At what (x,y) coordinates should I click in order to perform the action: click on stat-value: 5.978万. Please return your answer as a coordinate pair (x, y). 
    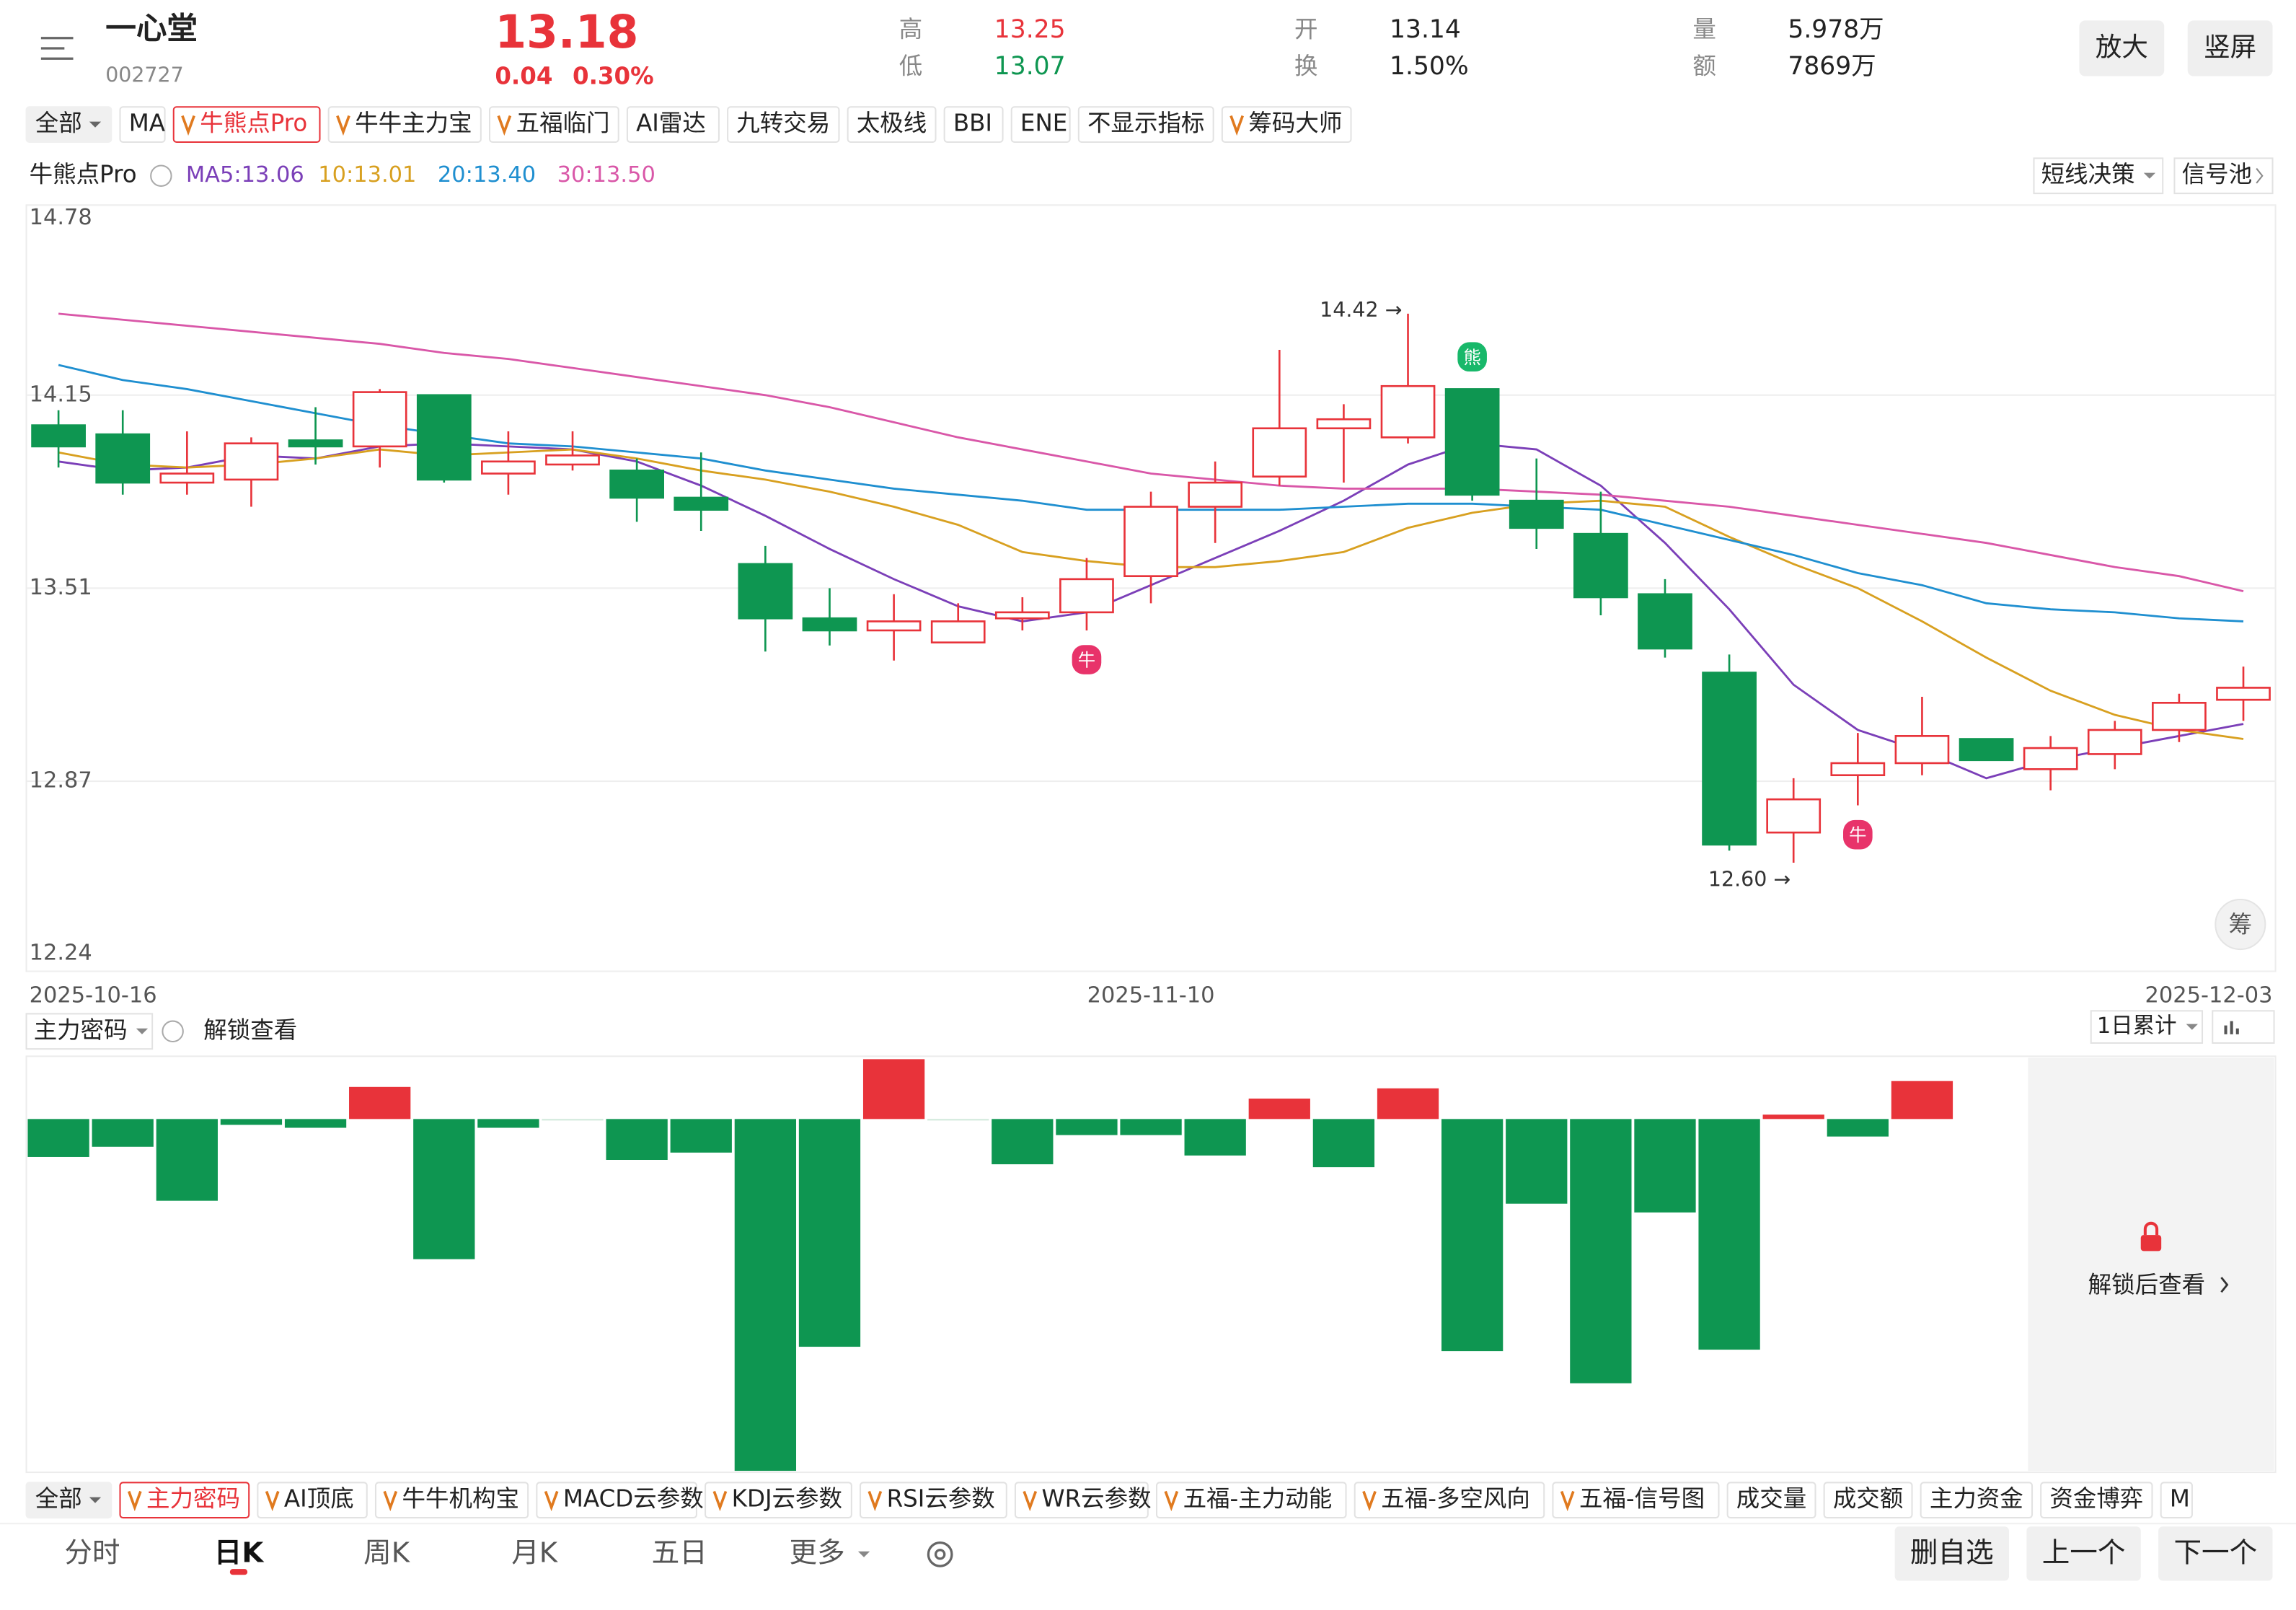
    Looking at the image, I should click on (1836, 29).